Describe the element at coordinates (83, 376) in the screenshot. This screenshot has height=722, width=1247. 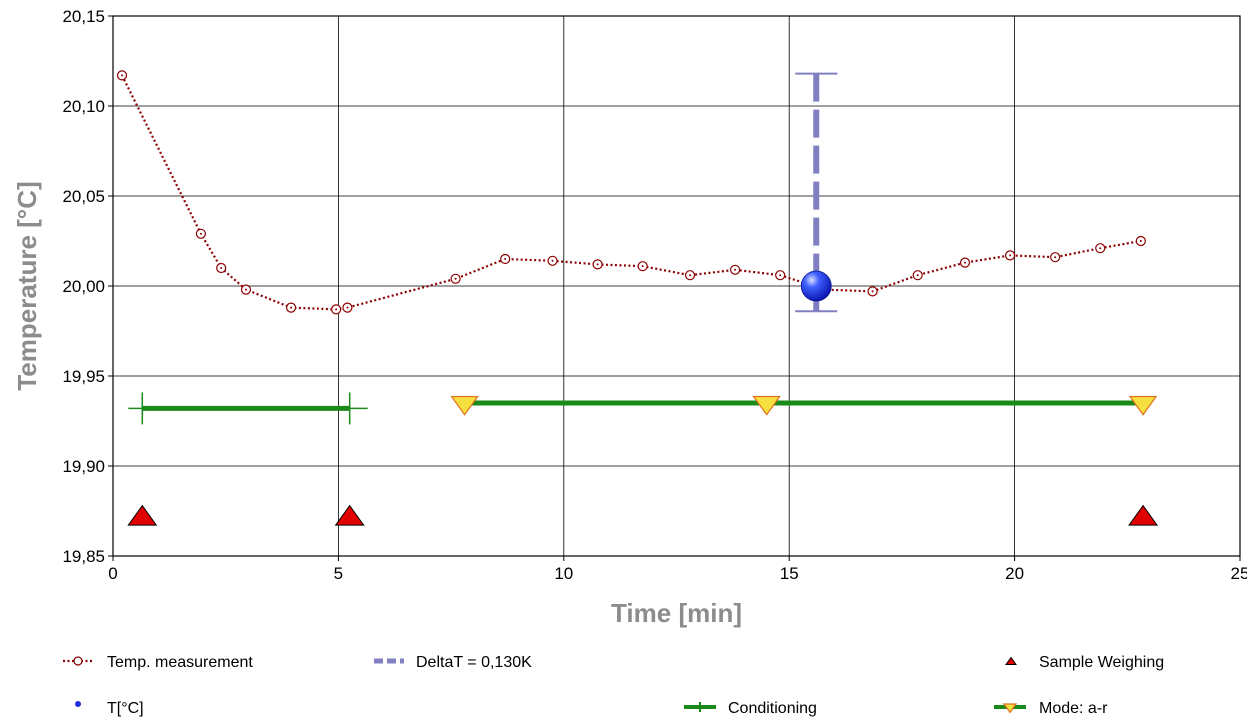
I see `y-tick-label: 19,95` at that location.